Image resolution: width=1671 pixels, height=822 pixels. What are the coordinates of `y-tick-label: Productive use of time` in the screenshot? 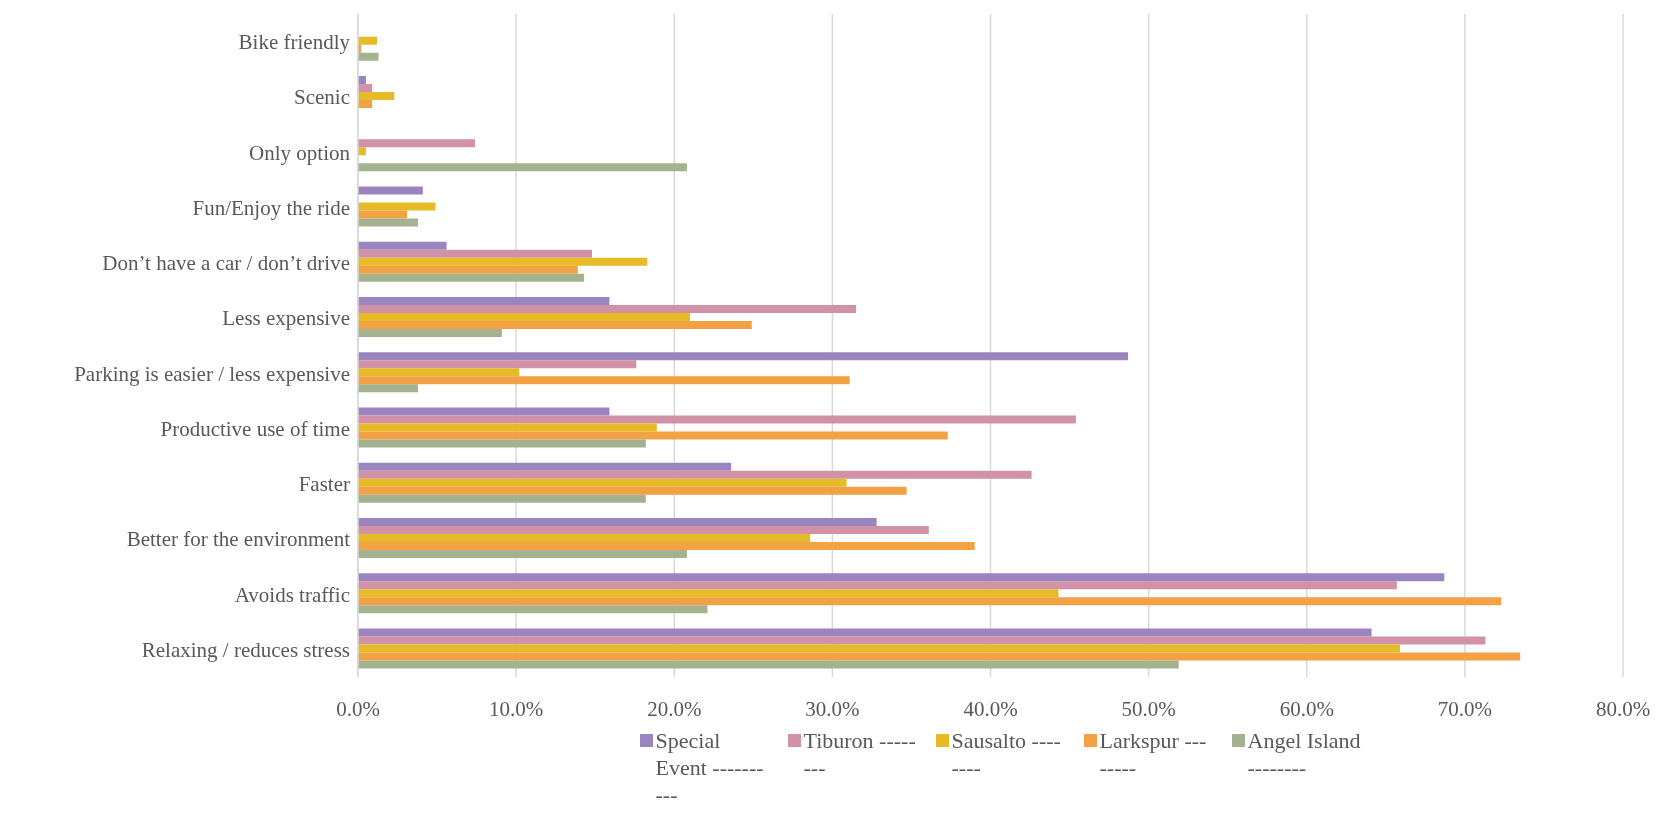 It's located at (255, 428).